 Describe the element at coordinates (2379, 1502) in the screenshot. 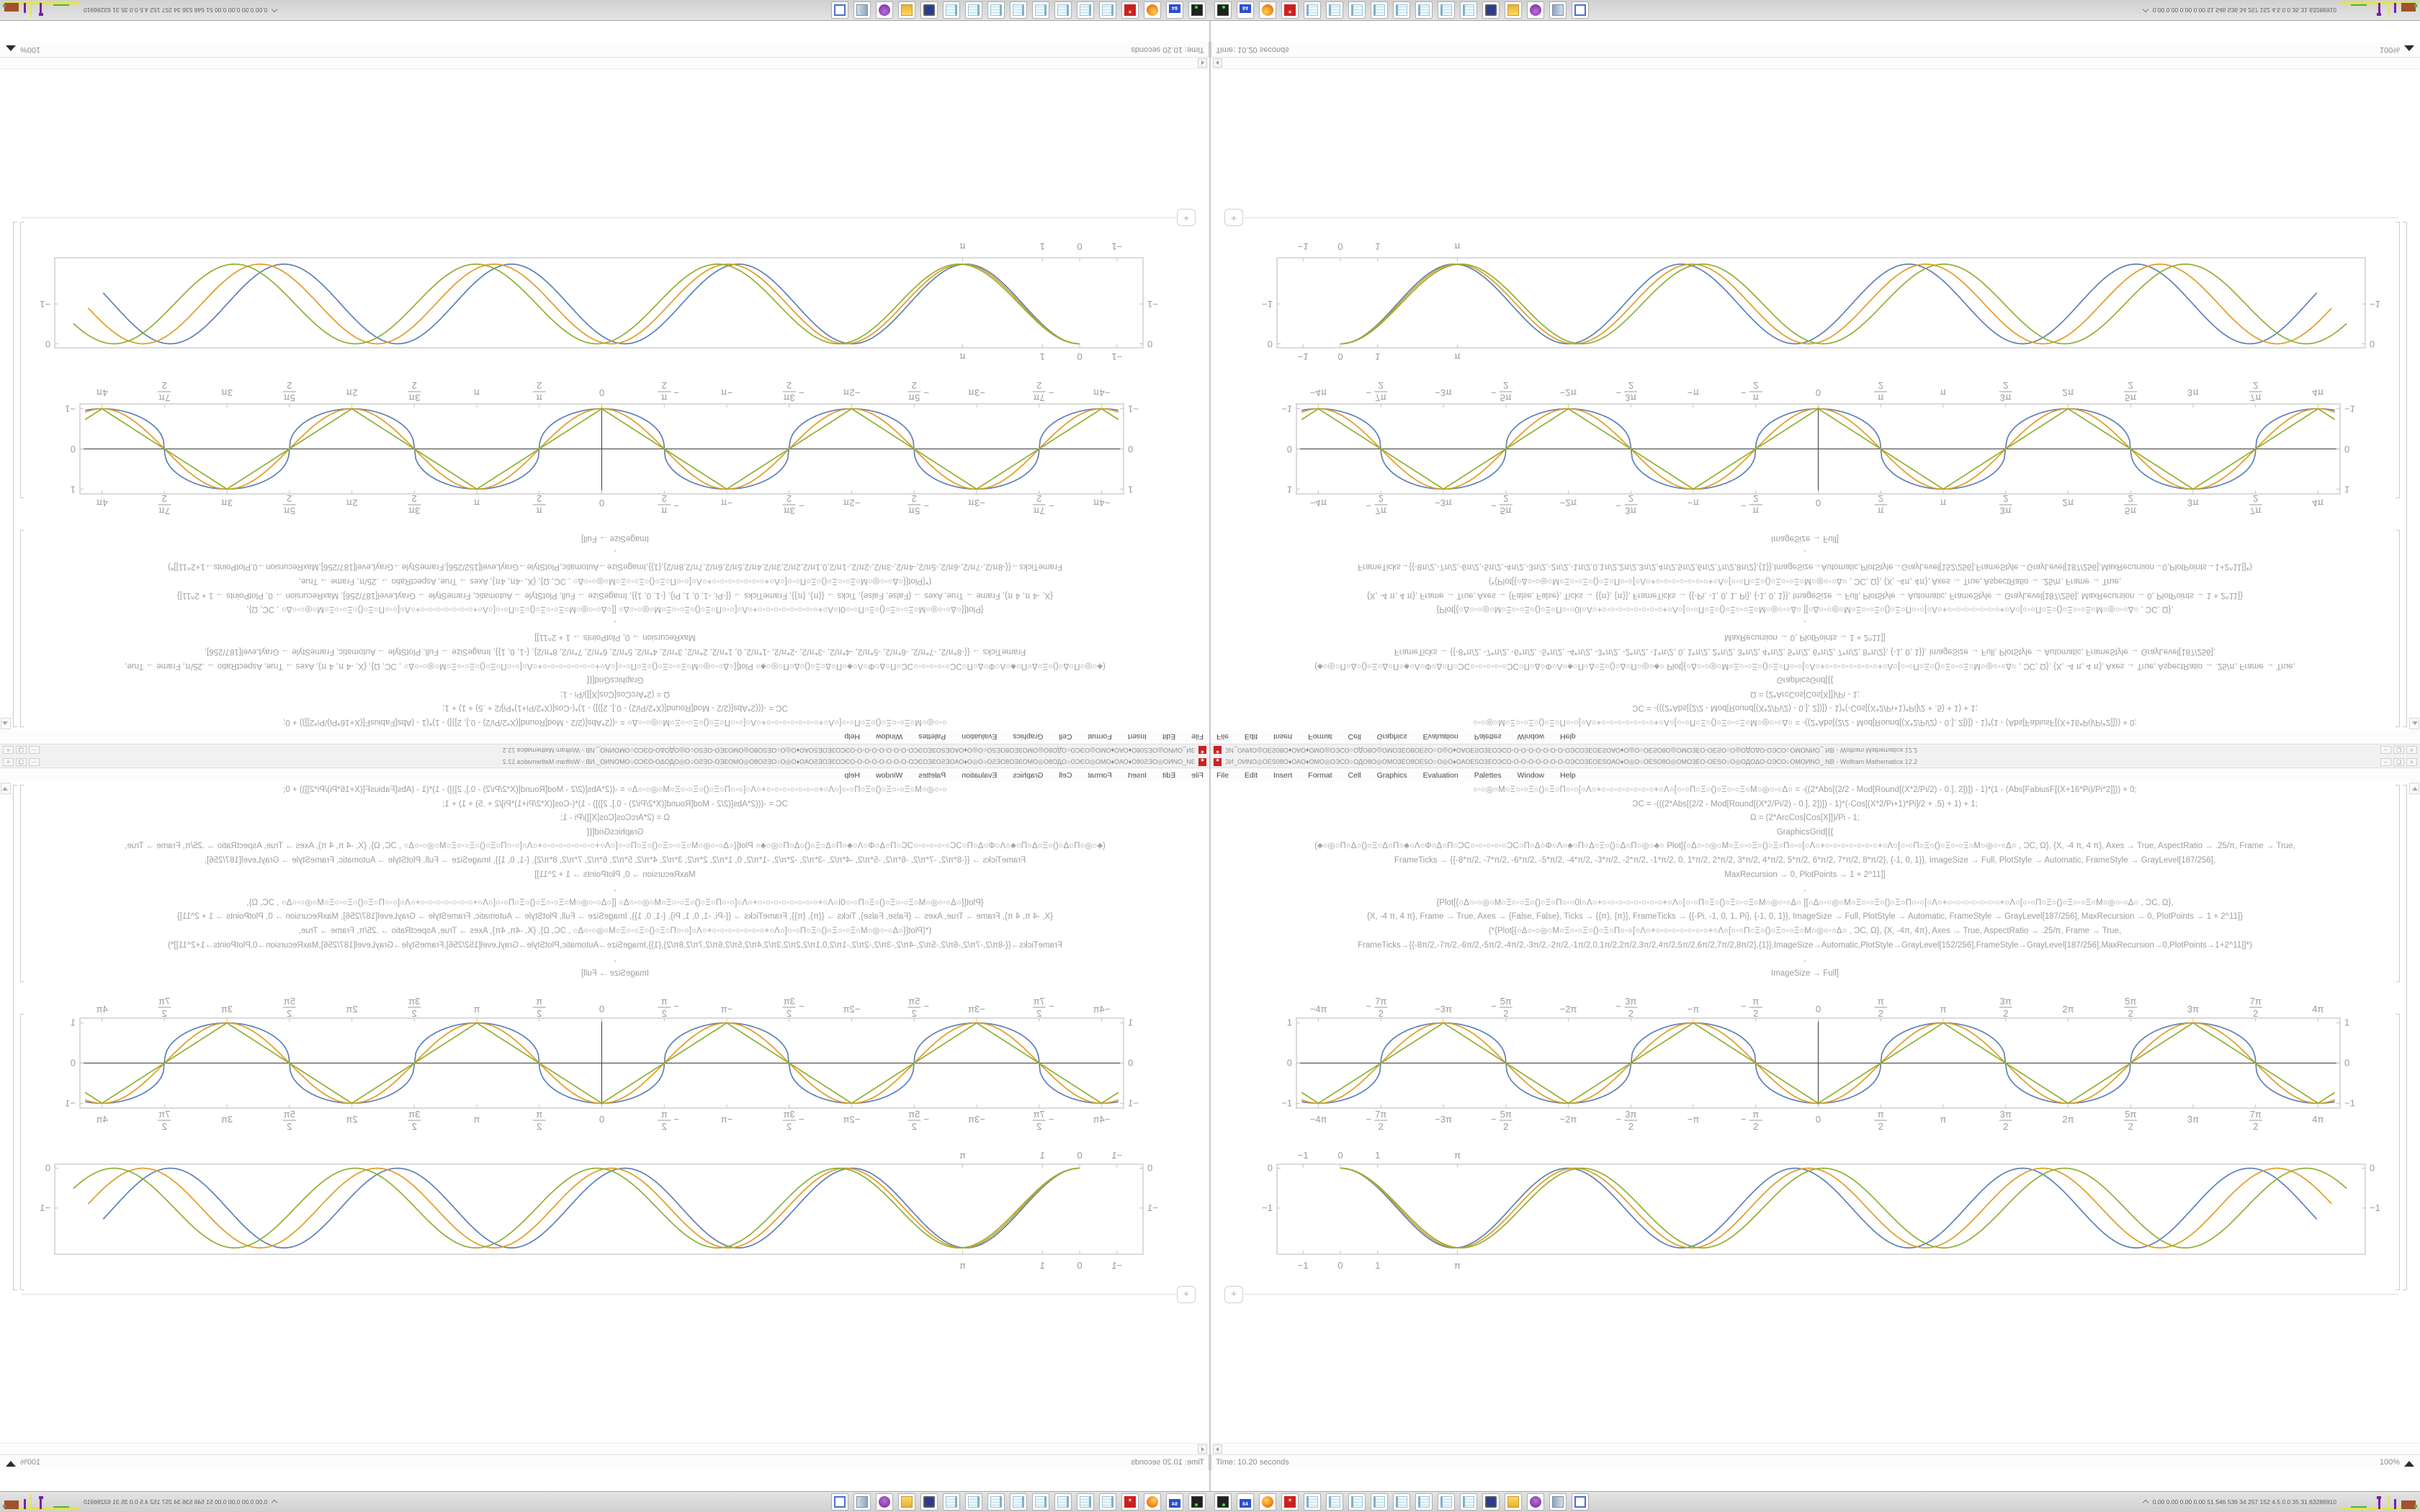

I see `system-monitor-graph` at that location.